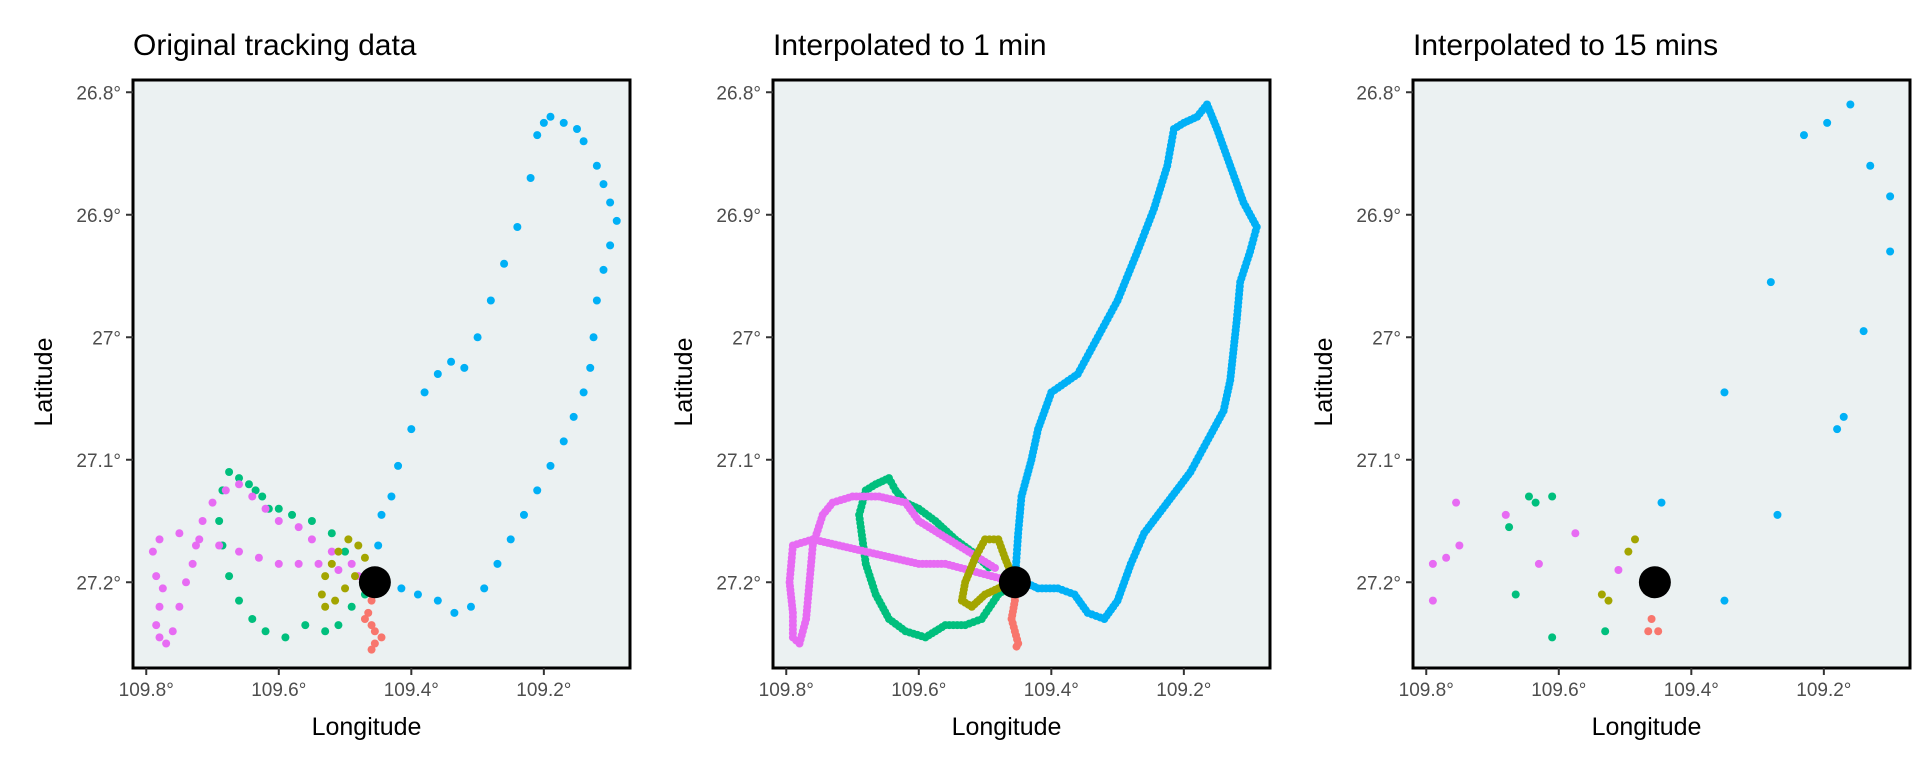 The image size is (1920, 768). I want to click on y-tick-label: 27°, so click(1386, 338).